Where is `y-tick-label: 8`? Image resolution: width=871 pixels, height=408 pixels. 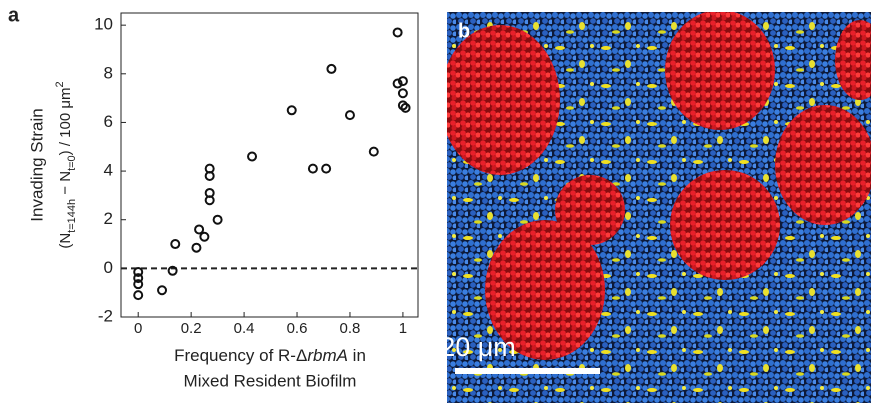
y-tick-label: 8 is located at coordinates (108, 72).